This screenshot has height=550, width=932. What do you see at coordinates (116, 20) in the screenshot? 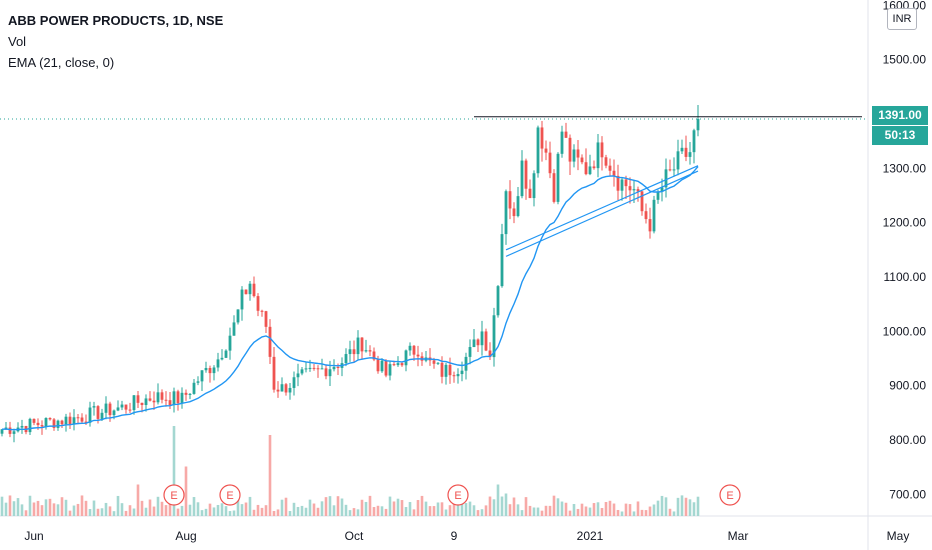
I see `symbol-title: ABB POWER PRODUCTS, 1D, NSE` at bounding box center [116, 20].